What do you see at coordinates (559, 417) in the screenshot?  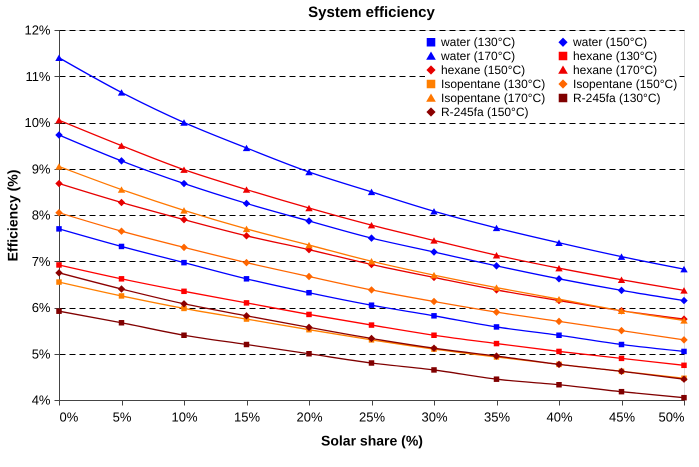 I see `x-tick-label: 40%` at bounding box center [559, 417].